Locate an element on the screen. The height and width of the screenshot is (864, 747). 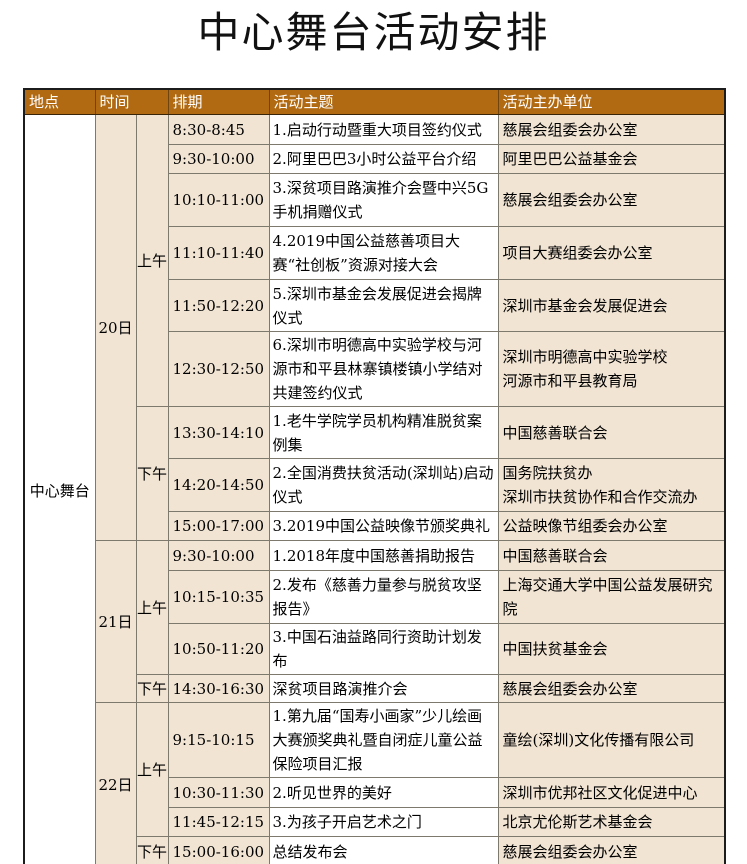
schedule-row: 11:45-12:15 3.为孩子开启艺术之门 北京尤伦斯艺术基金会 is located at coordinates (375, 822).